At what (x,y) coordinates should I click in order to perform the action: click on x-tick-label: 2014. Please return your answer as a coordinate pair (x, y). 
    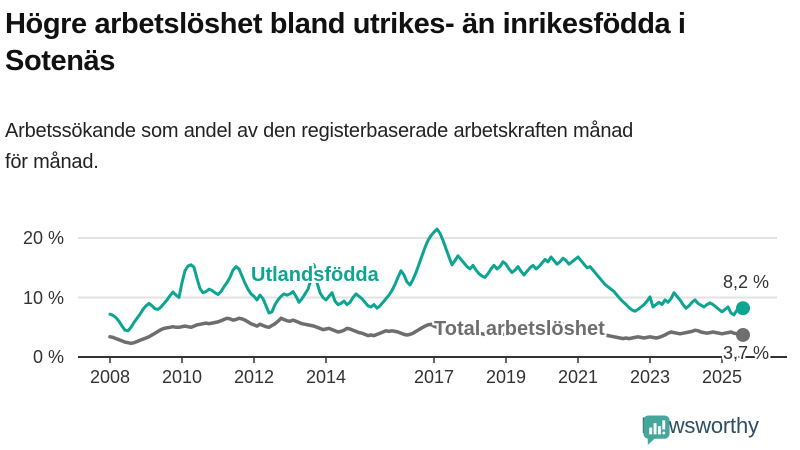
    Looking at the image, I should click on (326, 377).